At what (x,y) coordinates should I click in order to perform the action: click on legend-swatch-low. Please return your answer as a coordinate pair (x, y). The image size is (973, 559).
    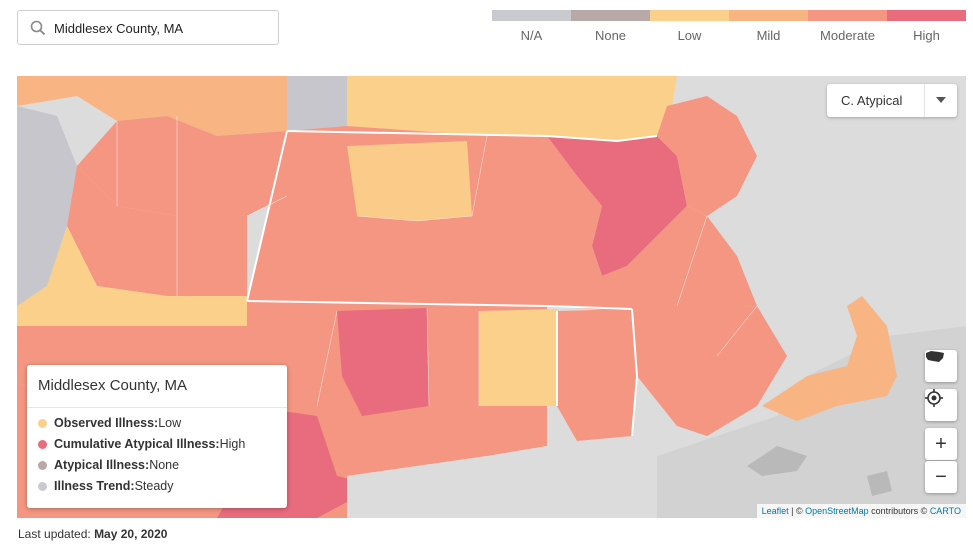
    Looking at the image, I should click on (689, 15).